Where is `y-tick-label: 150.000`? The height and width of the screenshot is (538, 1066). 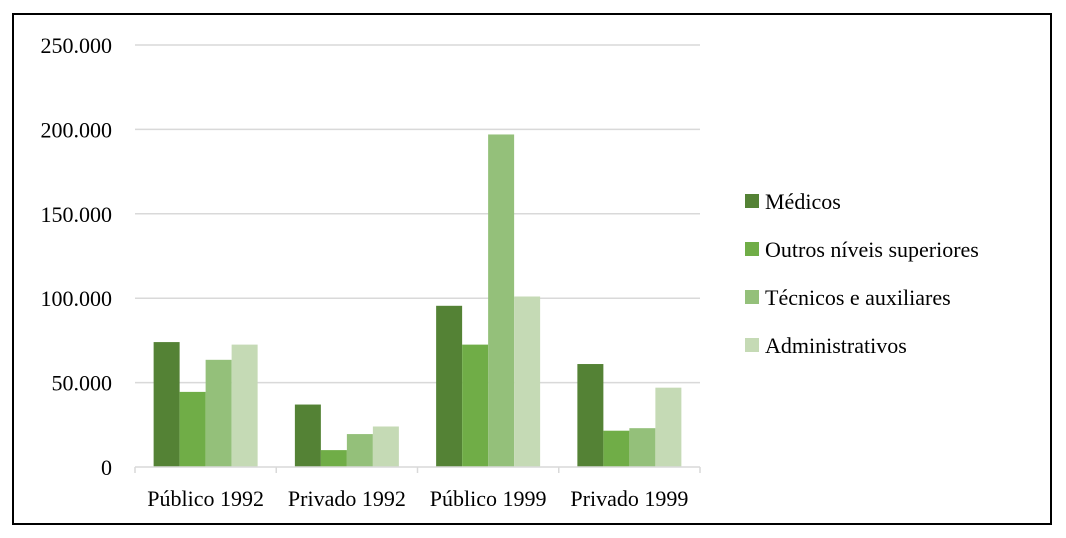
y-tick-label: 150.000 is located at coordinates (77, 214).